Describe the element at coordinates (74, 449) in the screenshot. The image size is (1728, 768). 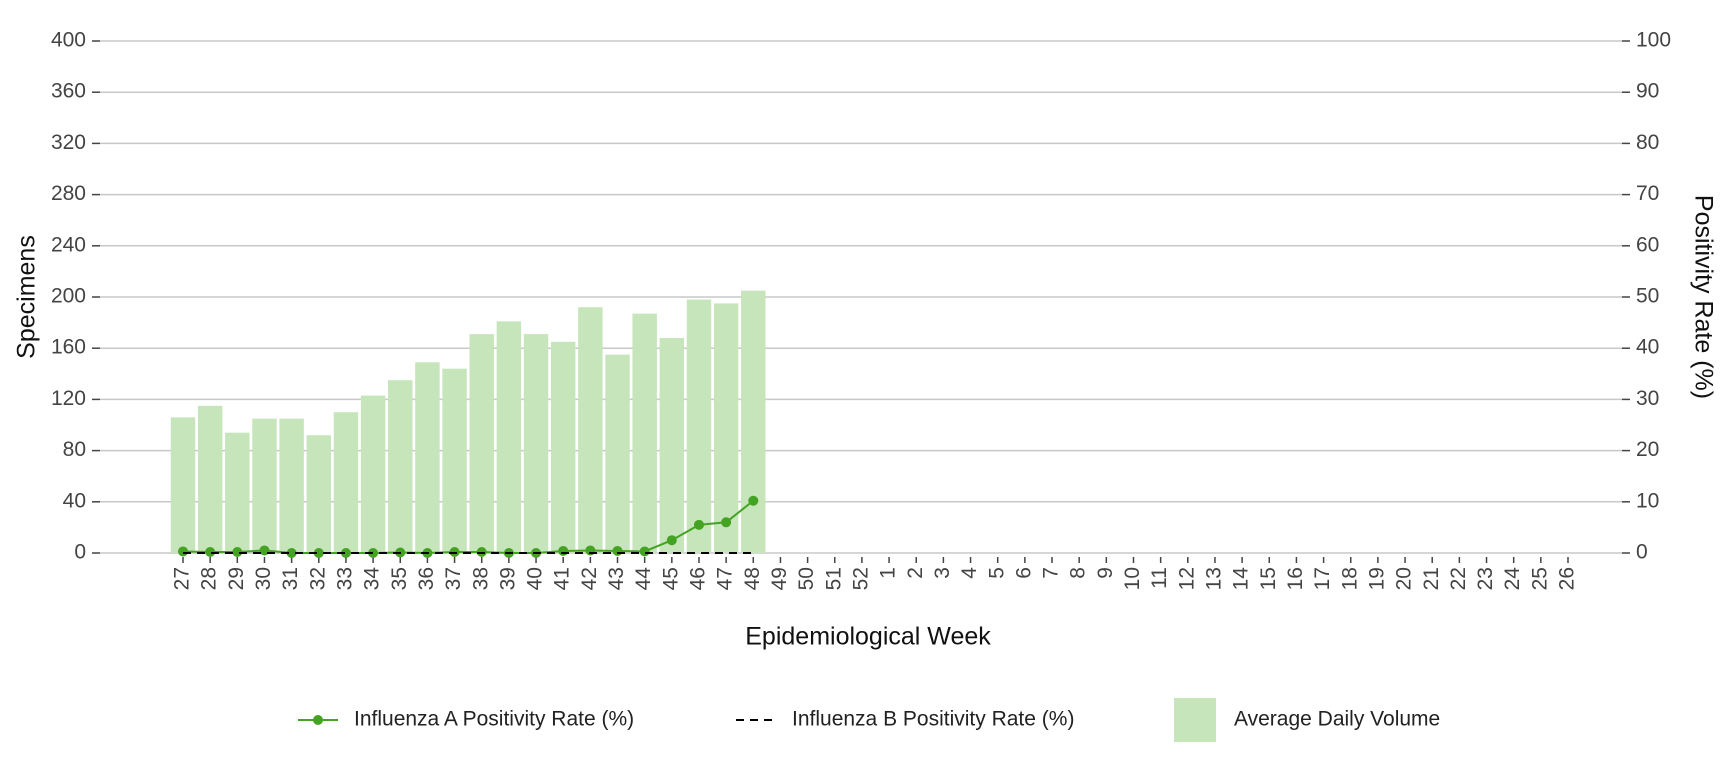
I see `y-tick-label: 80` at that location.